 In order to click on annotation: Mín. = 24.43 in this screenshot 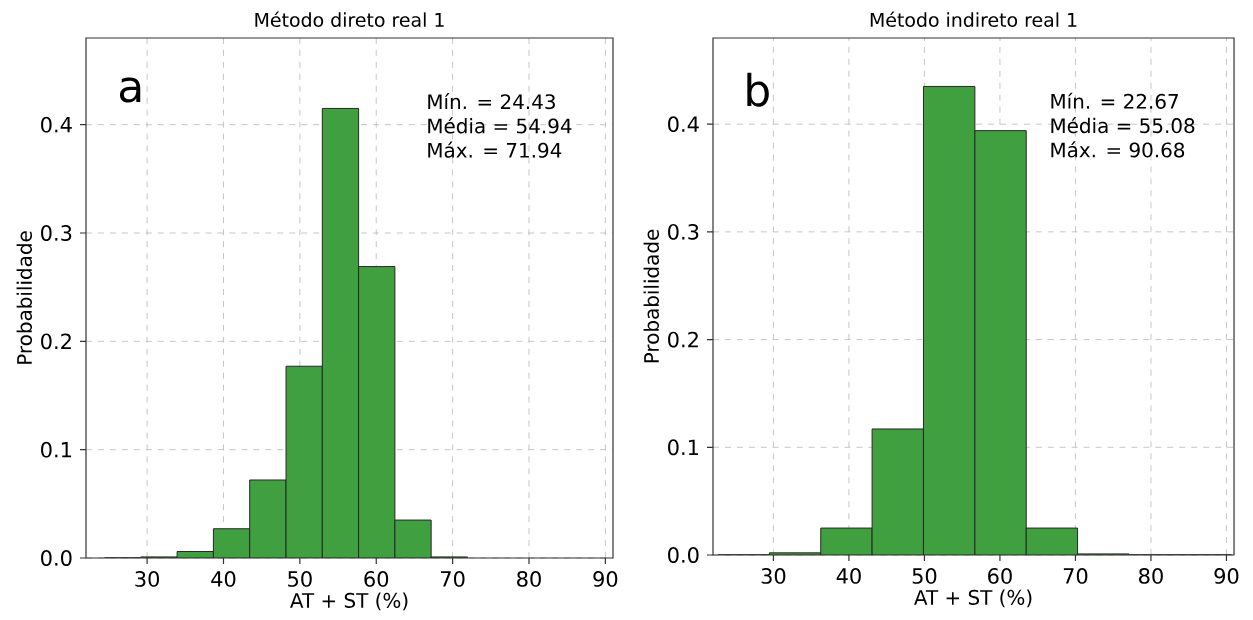, I will do `click(491, 101)`.